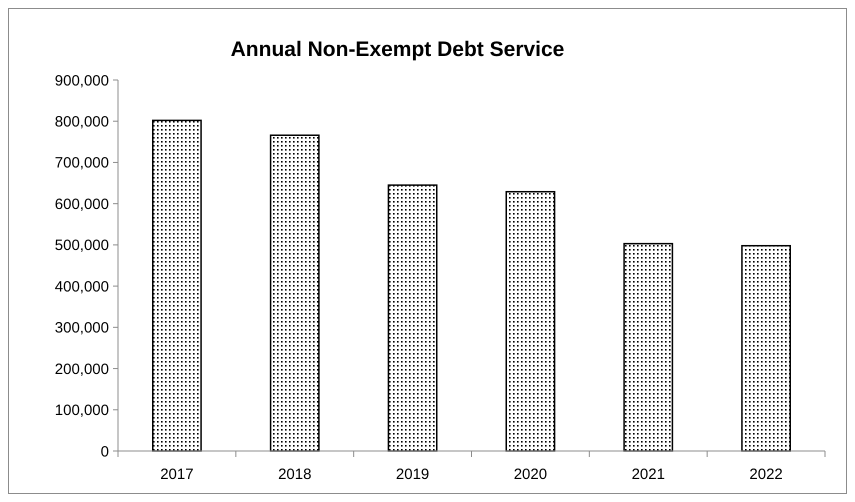 Image resolution: width=855 pixels, height=502 pixels. Describe the element at coordinates (766, 474) in the screenshot. I see `x-tick-label: 2022` at that location.